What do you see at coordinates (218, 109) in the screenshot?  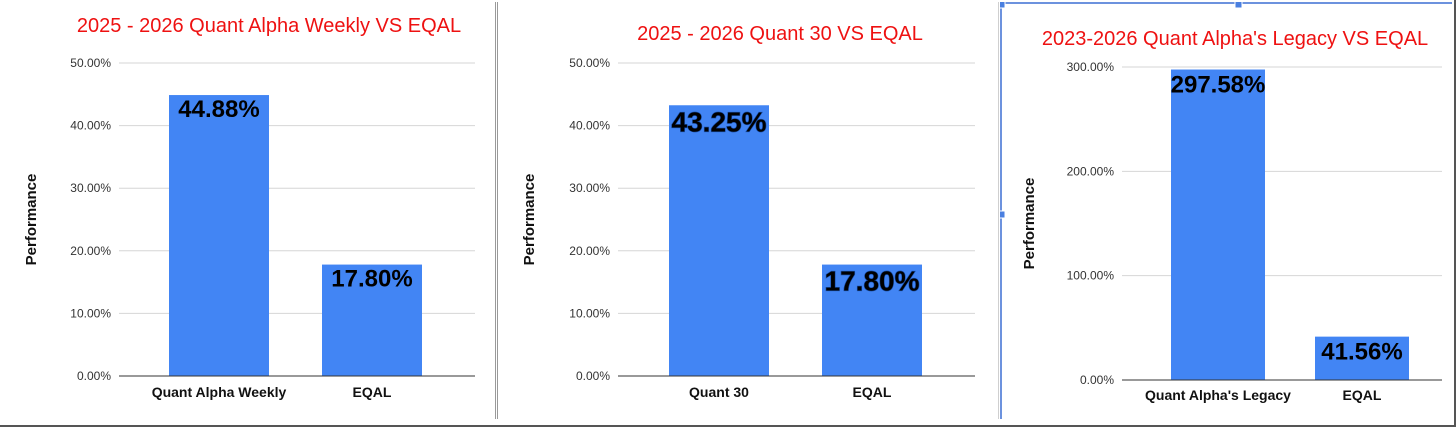 I see `data-label: 44.88%` at bounding box center [218, 109].